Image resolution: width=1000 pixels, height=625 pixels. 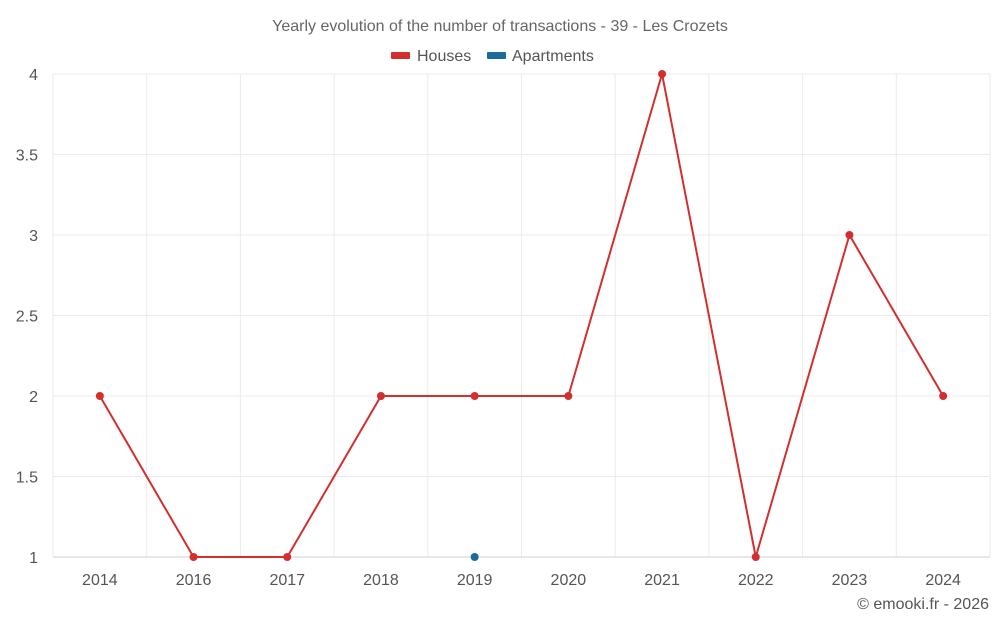 I want to click on legend-swatch-houses, so click(x=400, y=55).